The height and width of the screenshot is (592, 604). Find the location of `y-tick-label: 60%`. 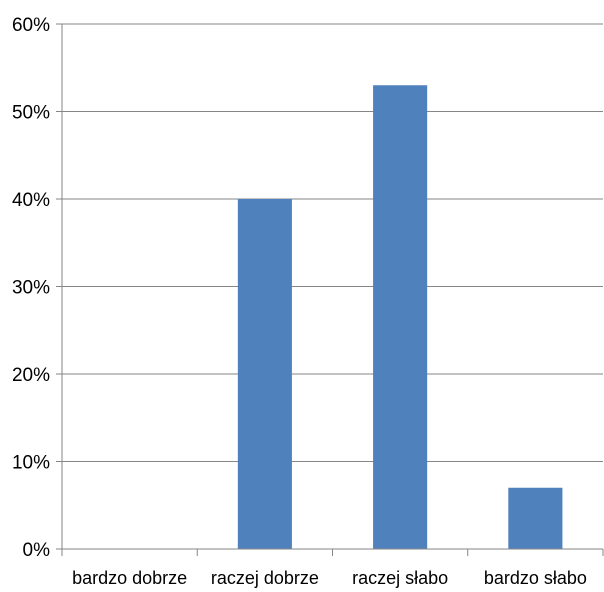

y-tick-label: 60% is located at coordinates (31, 25).